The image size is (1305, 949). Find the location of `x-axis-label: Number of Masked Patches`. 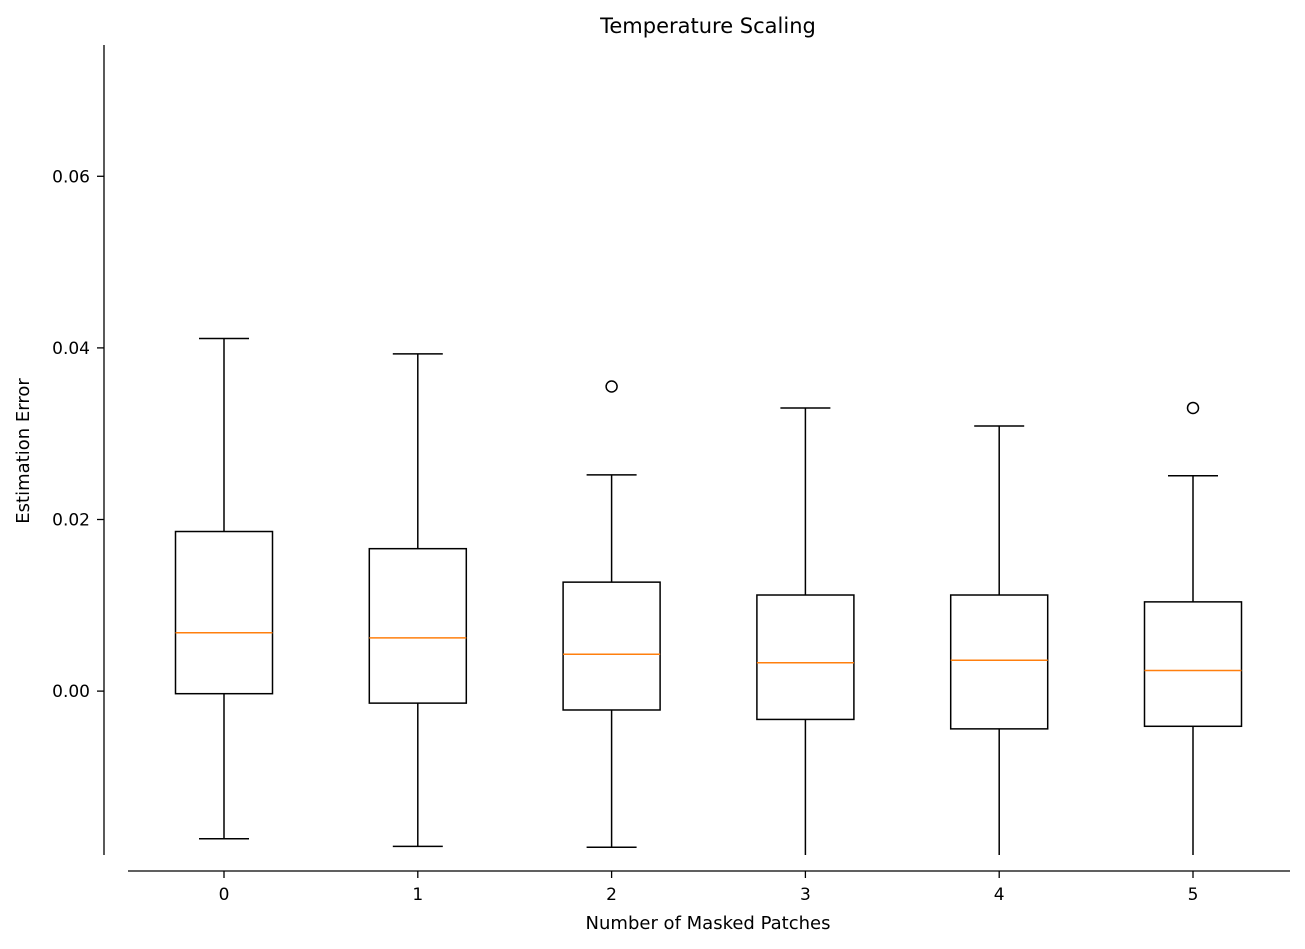

x-axis-label: Number of Masked Patches is located at coordinates (708, 923).